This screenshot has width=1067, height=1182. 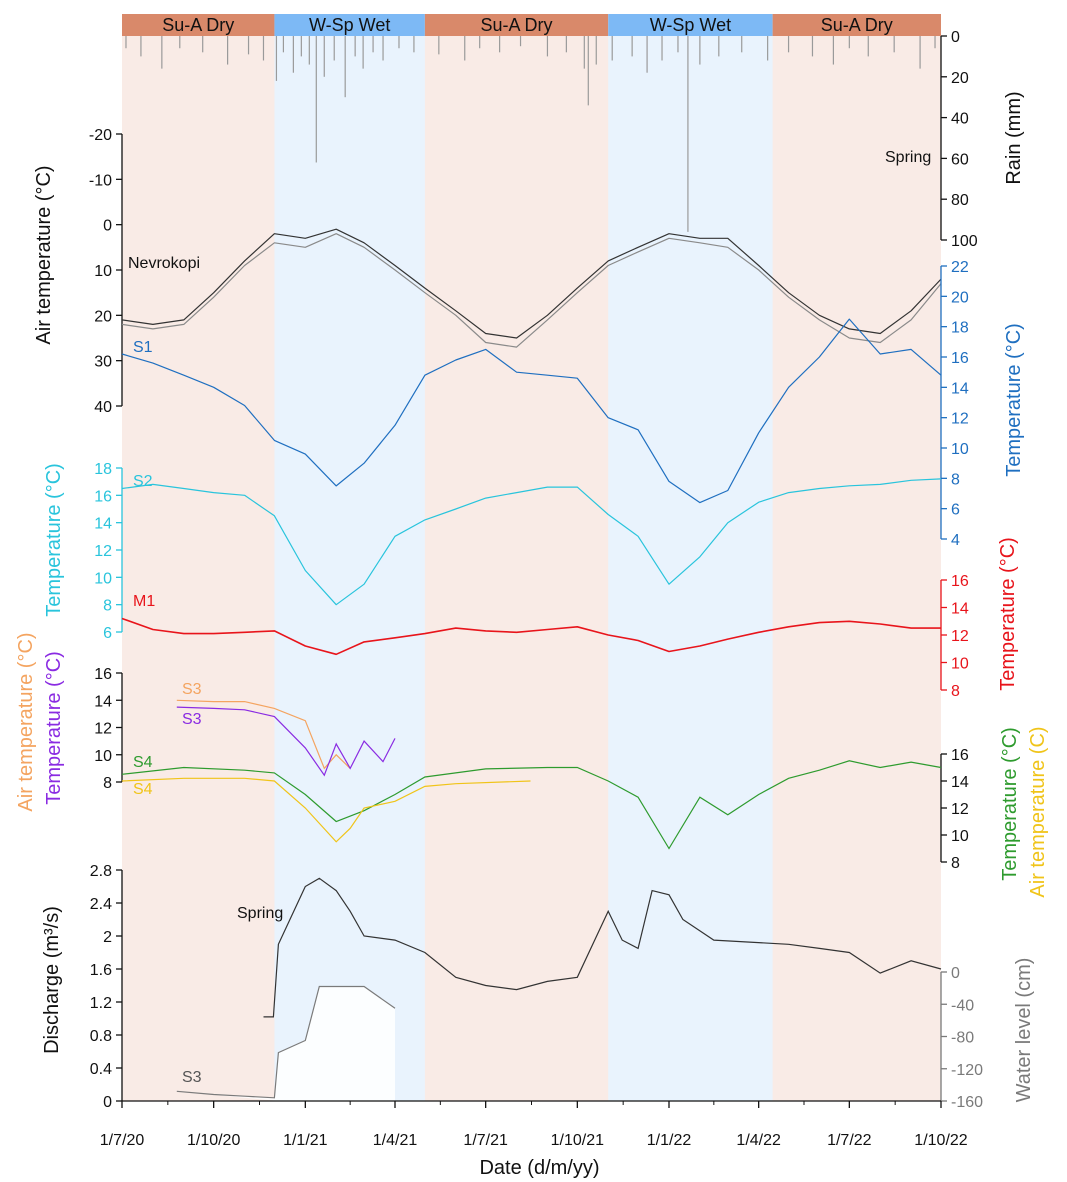 I want to click on s3-left-axis-label-secondary: Air temperature (°C), so click(x=26, y=721).